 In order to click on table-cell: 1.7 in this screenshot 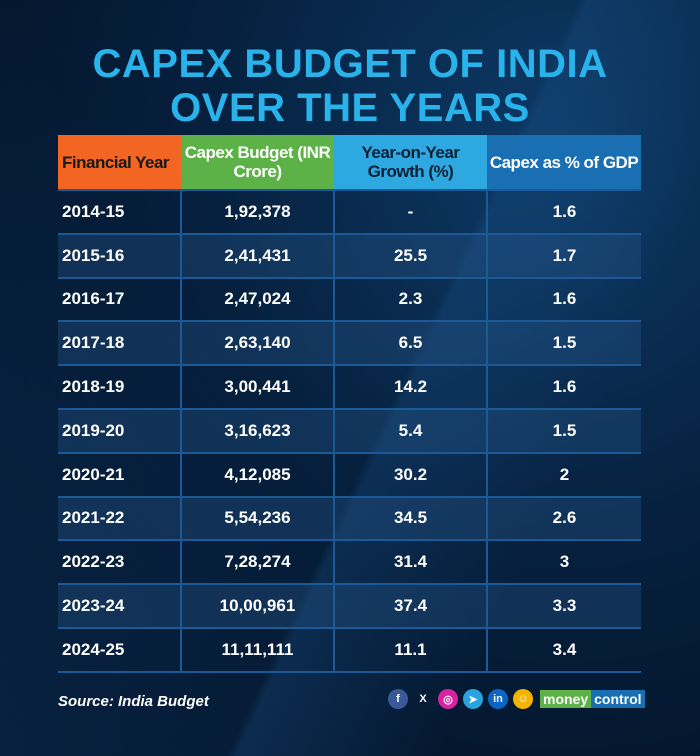, I will do `click(563, 255)`.